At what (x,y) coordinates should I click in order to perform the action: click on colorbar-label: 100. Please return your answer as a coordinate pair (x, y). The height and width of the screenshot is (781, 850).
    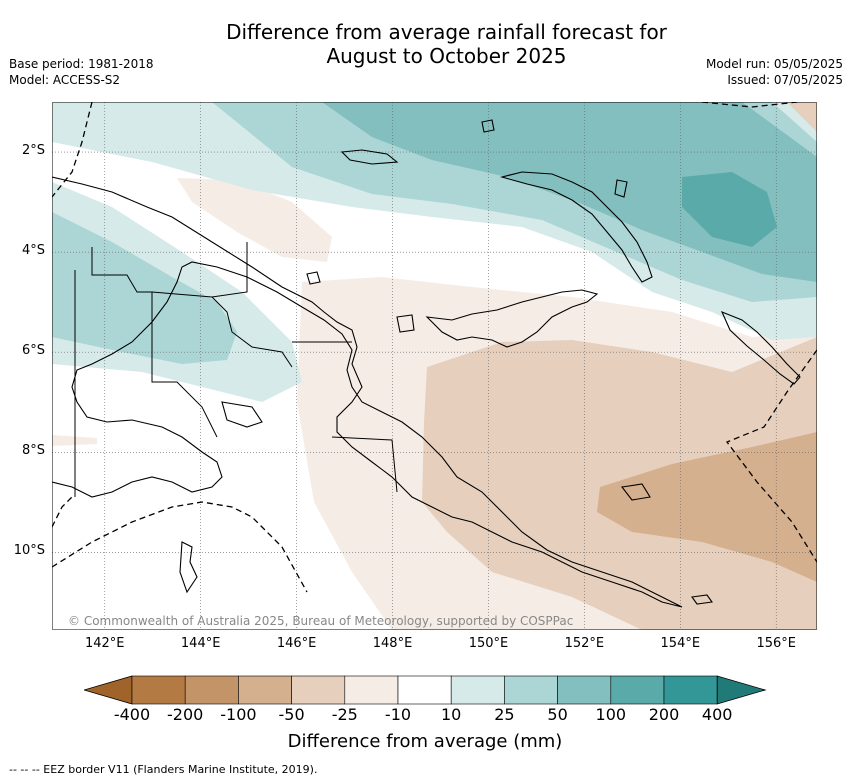
    Looking at the image, I should click on (611, 714).